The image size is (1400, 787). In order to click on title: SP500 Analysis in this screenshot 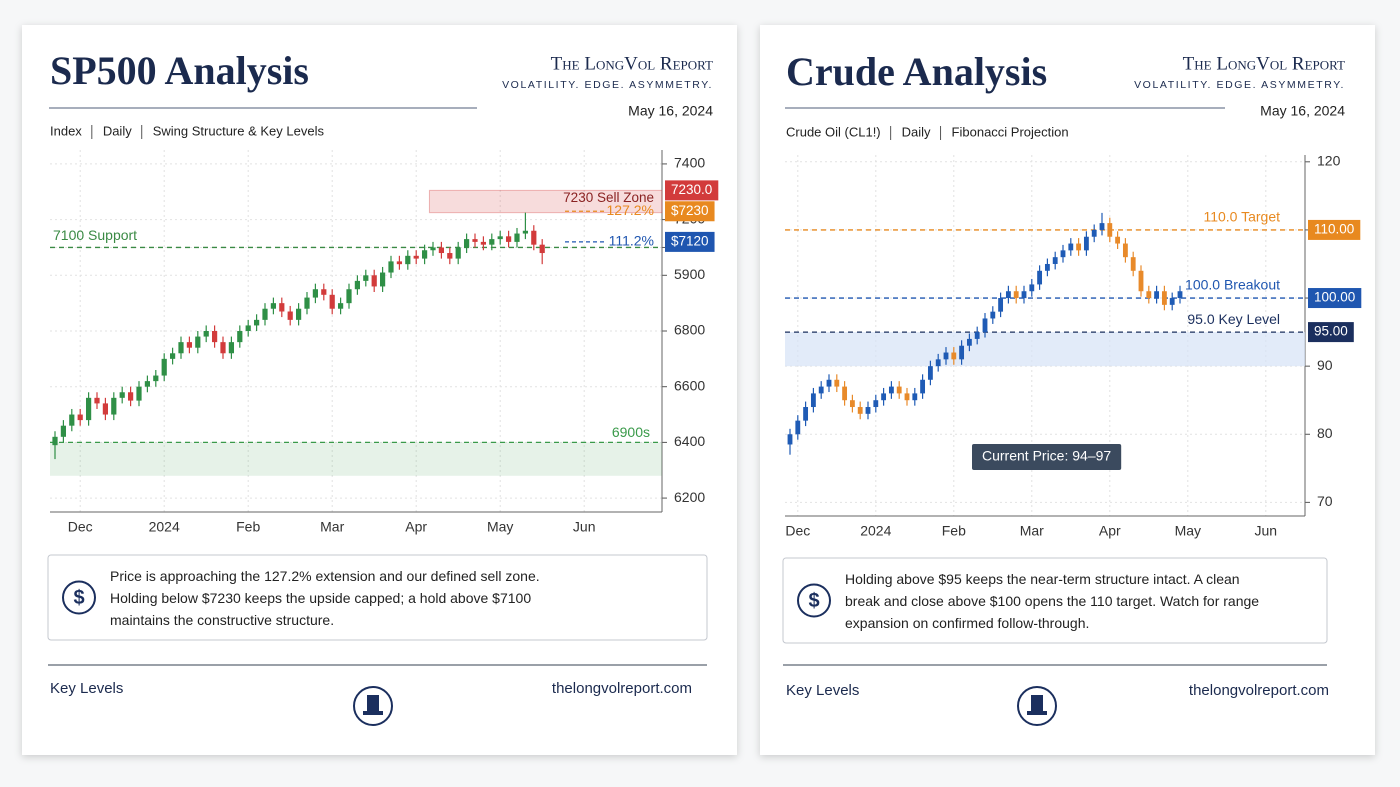, I will do `click(179, 70)`.